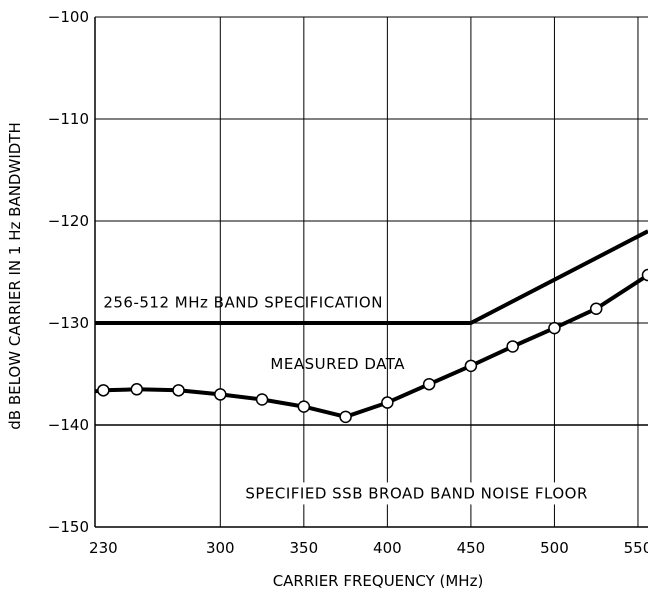 Image resolution: width=648 pixels, height=592 pixels. What do you see at coordinates (387, 548) in the screenshot?
I see `x-tick-label: 400` at bounding box center [387, 548].